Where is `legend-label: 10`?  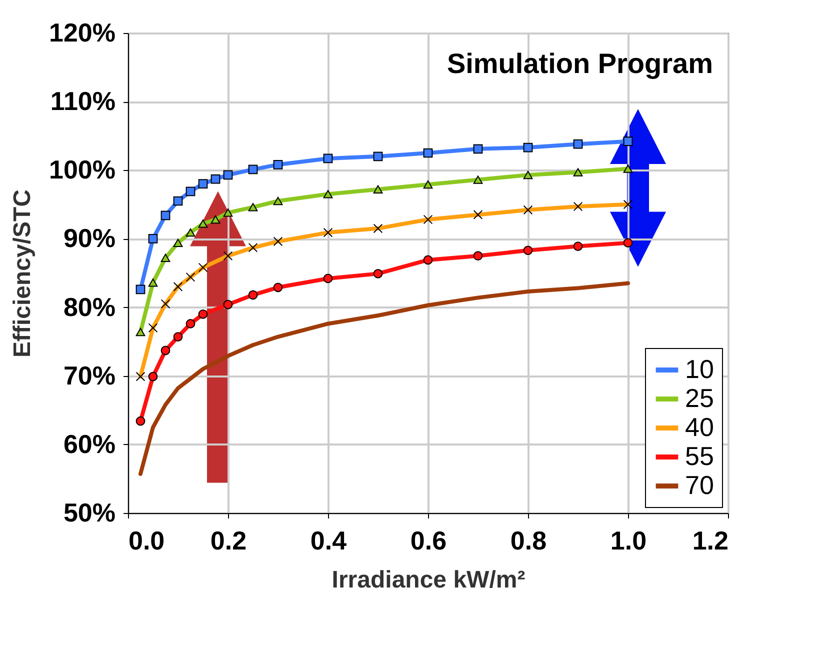 legend-label: 10 is located at coordinates (699, 369).